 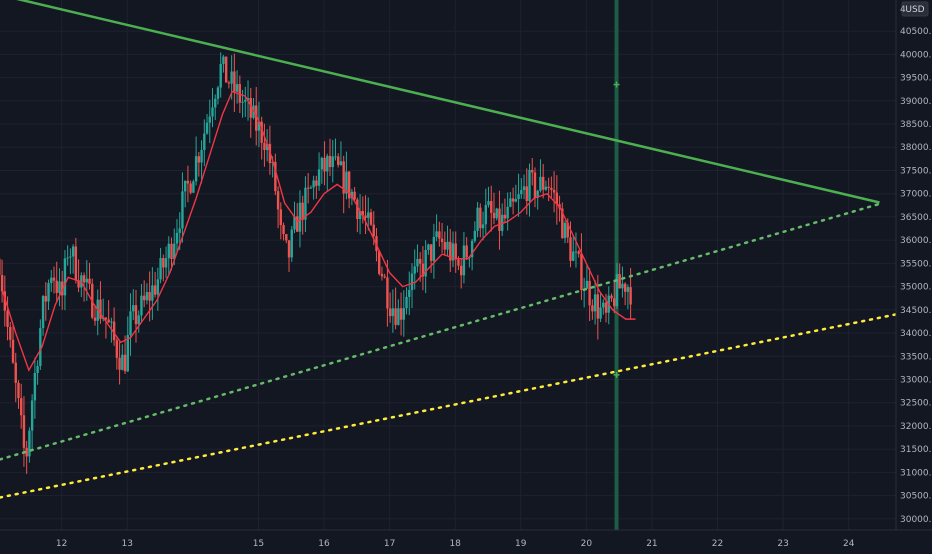 What do you see at coordinates (916, 241) in the screenshot?
I see `y-tick-label: 36000.0` at bounding box center [916, 241].